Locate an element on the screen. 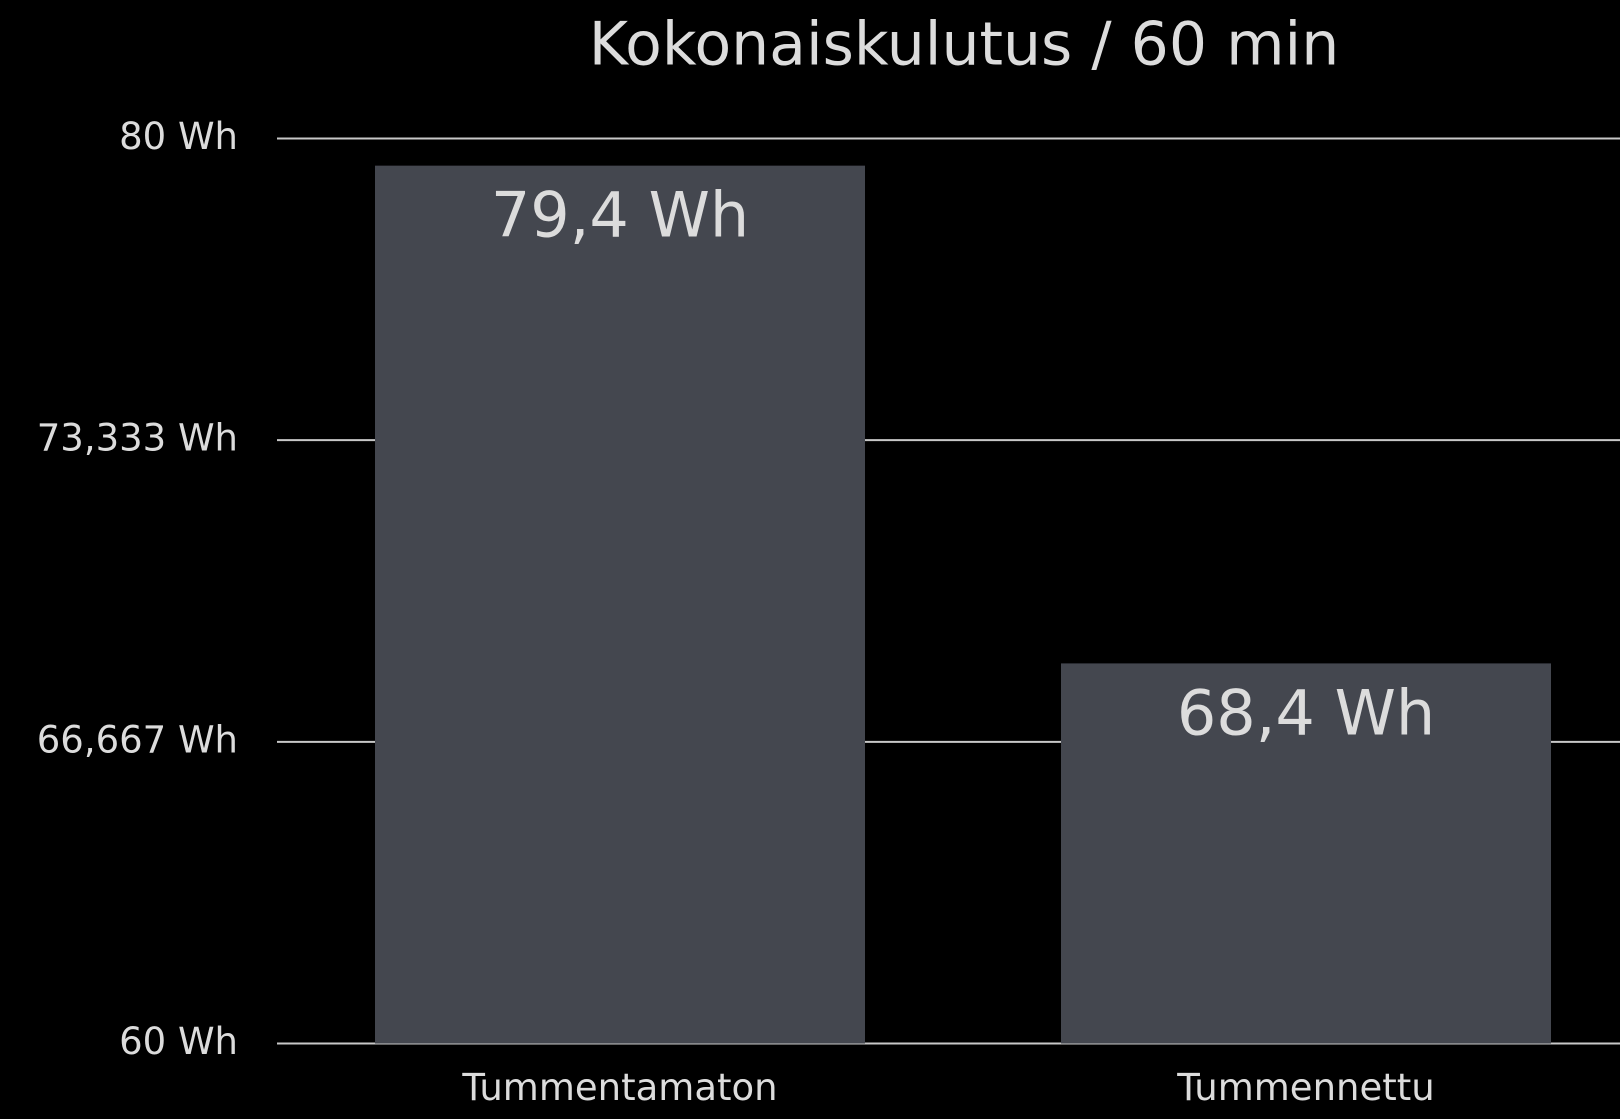 The height and width of the screenshot is (1119, 1620). y-tick-label: 66,667 Wh is located at coordinates (137, 739).